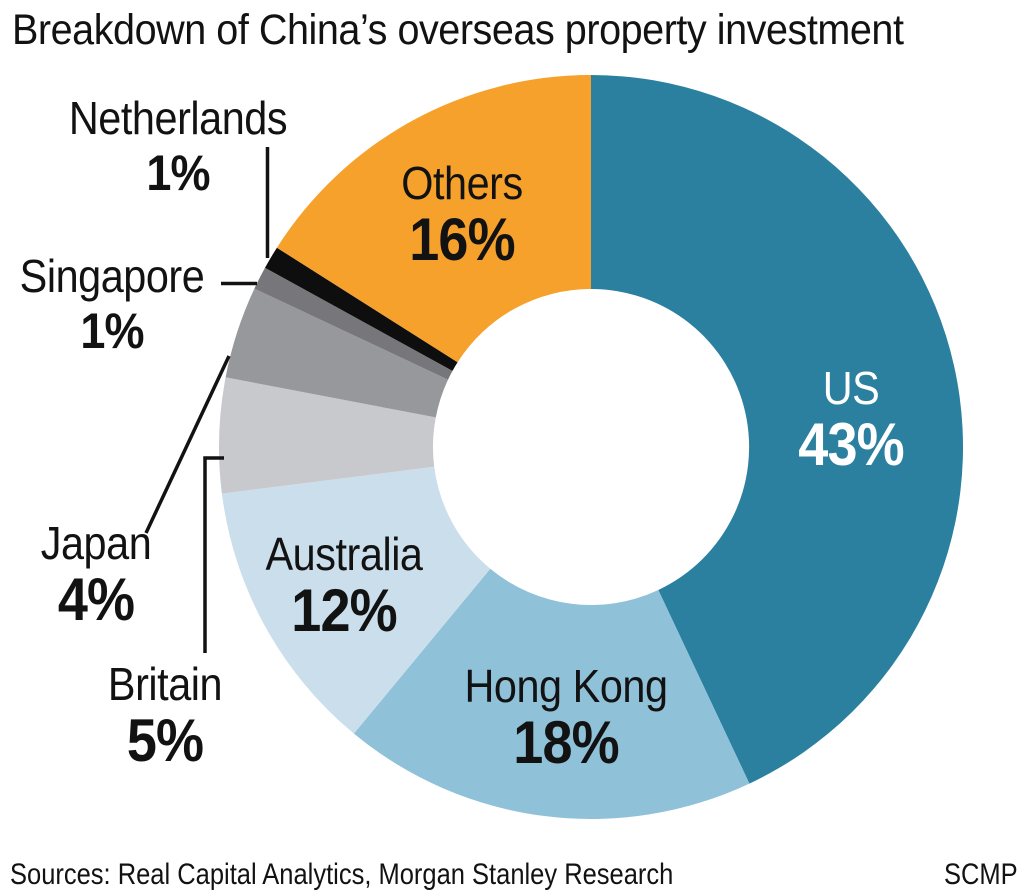 This screenshot has height=896, width=1024. I want to click on slice-label-japan: Japan 4%, so click(96, 573).